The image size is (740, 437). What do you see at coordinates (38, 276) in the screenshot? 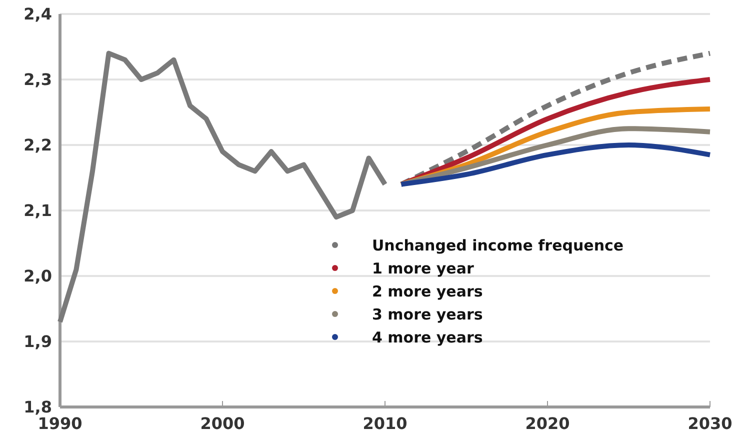
I see `y-tick-label: 2,0` at bounding box center [38, 276].